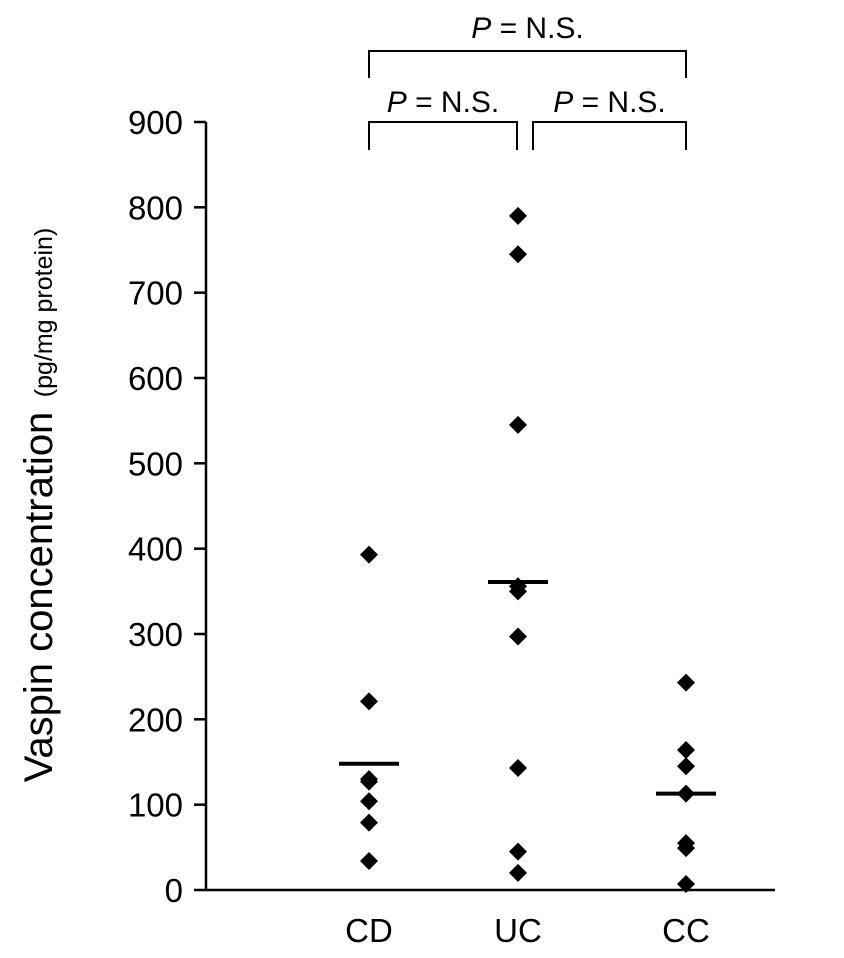  What do you see at coordinates (155, 378) in the screenshot?
I see `y-tick-label: 600` at bounding box center [155, 378].